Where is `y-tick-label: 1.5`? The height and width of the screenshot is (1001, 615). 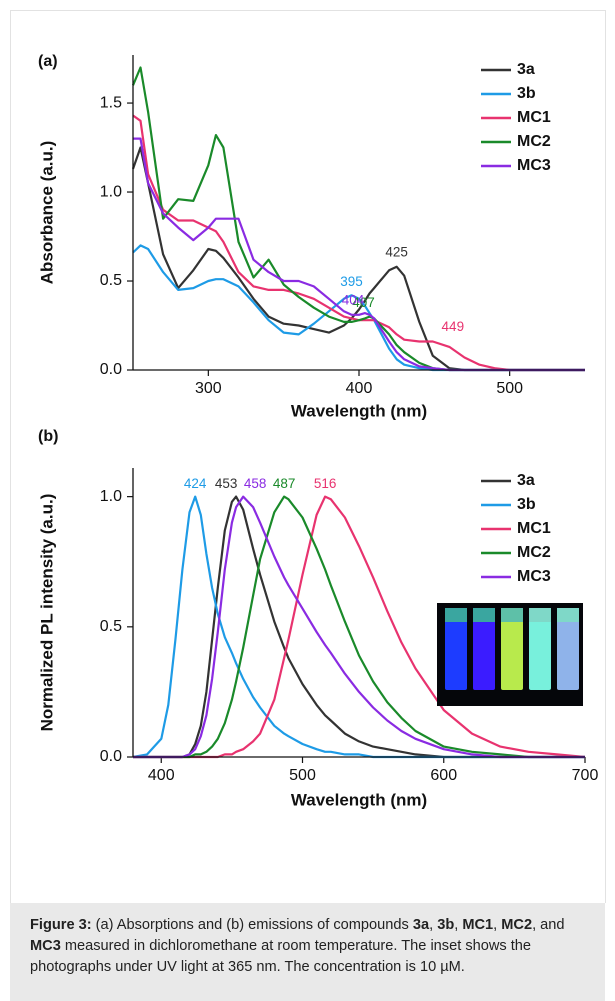 y-tick-label: 1.5 is located at coordinates (111, 102).